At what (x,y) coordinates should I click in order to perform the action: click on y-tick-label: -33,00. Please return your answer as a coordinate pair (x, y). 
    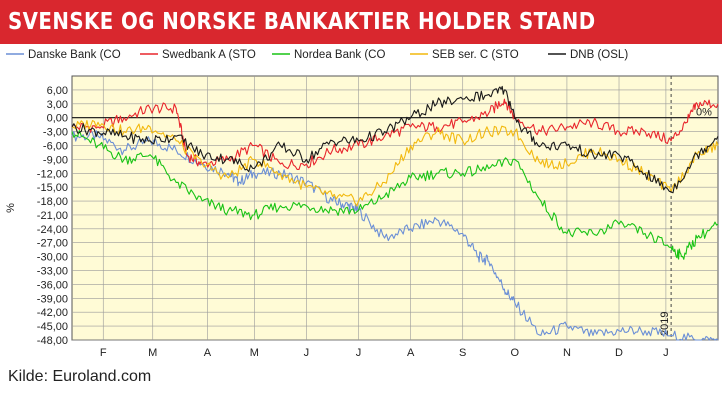
    Looking at the image, I should click on (52, 272).